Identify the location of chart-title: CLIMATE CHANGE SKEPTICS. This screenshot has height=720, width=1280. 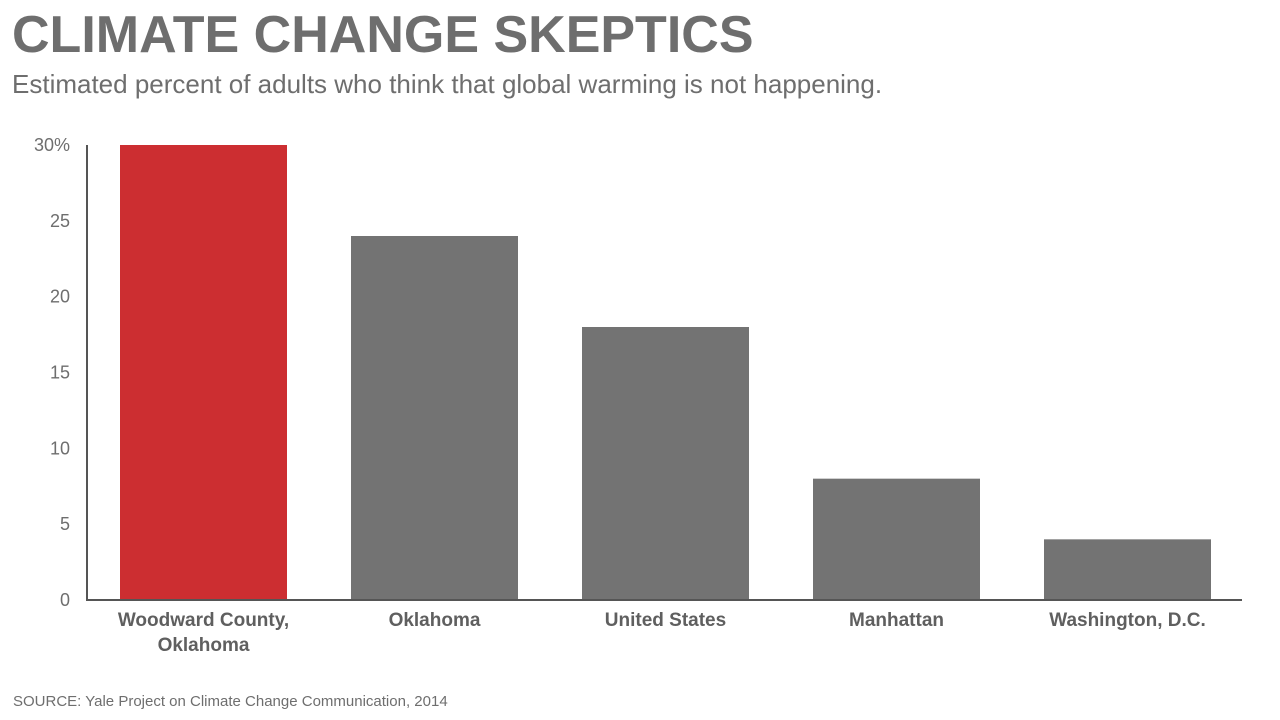
(383, 35).